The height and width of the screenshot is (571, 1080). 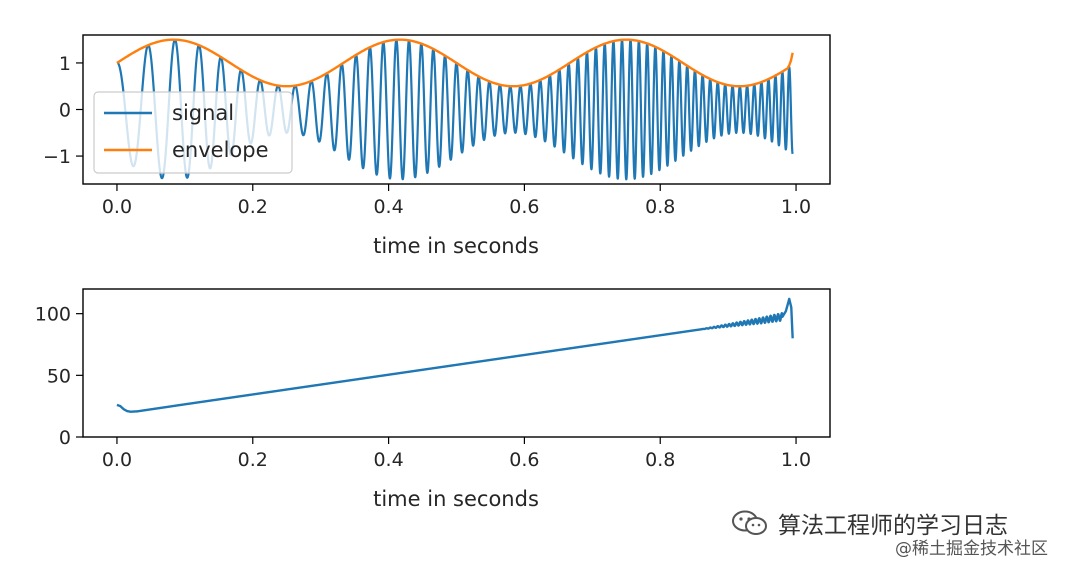 I want to click on y-tick-label: 1, so click(x=65, y=64).